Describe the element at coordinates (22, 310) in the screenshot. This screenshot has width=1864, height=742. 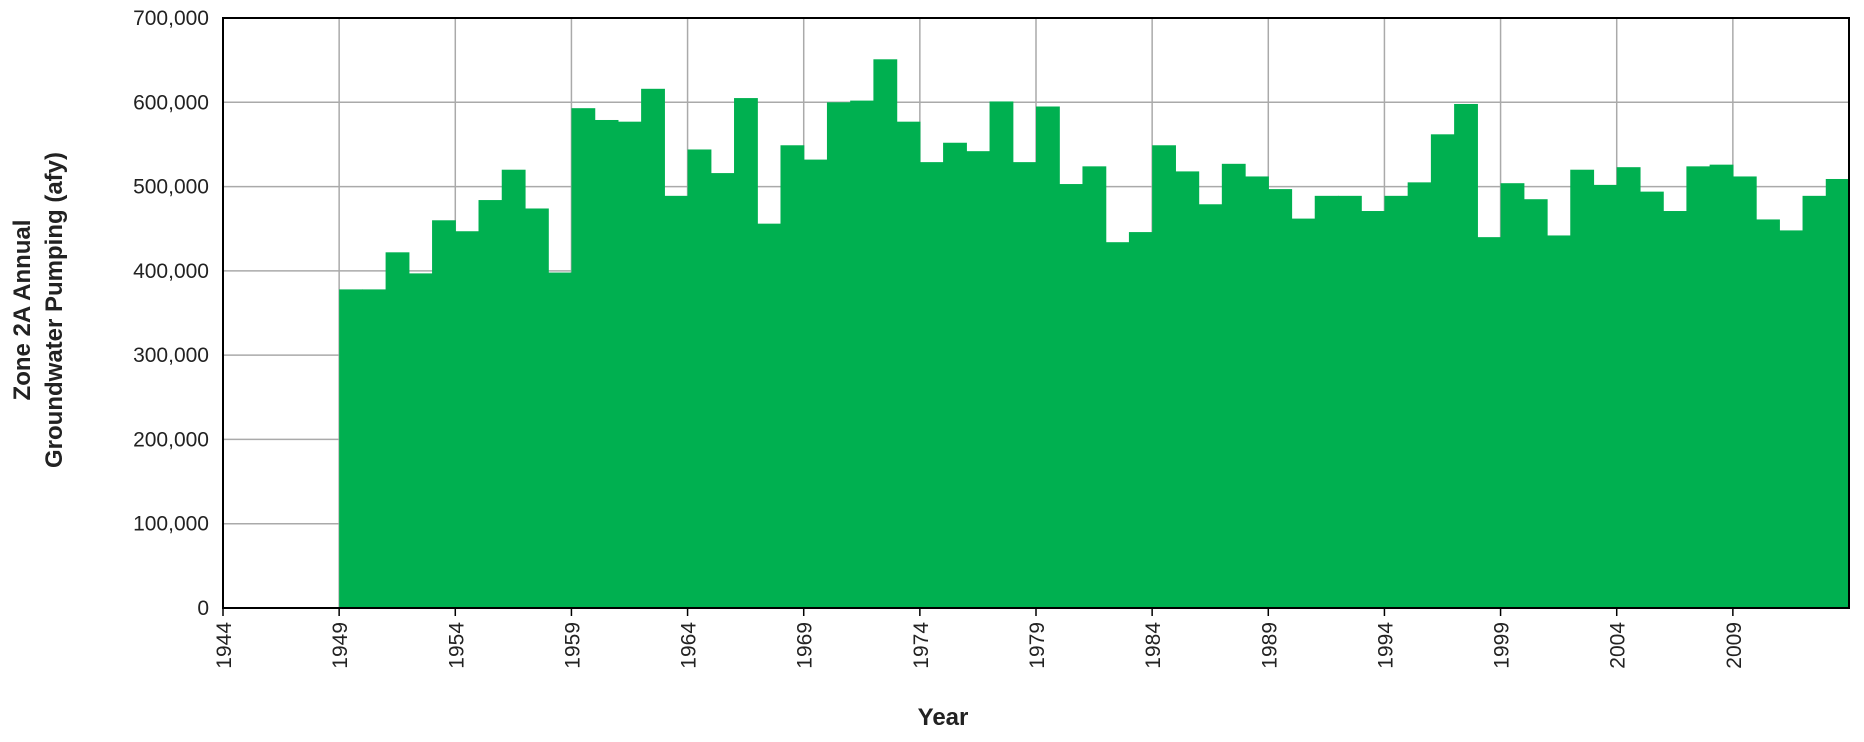
I see `y-axis-label: Zone 2A Annual` at that location.